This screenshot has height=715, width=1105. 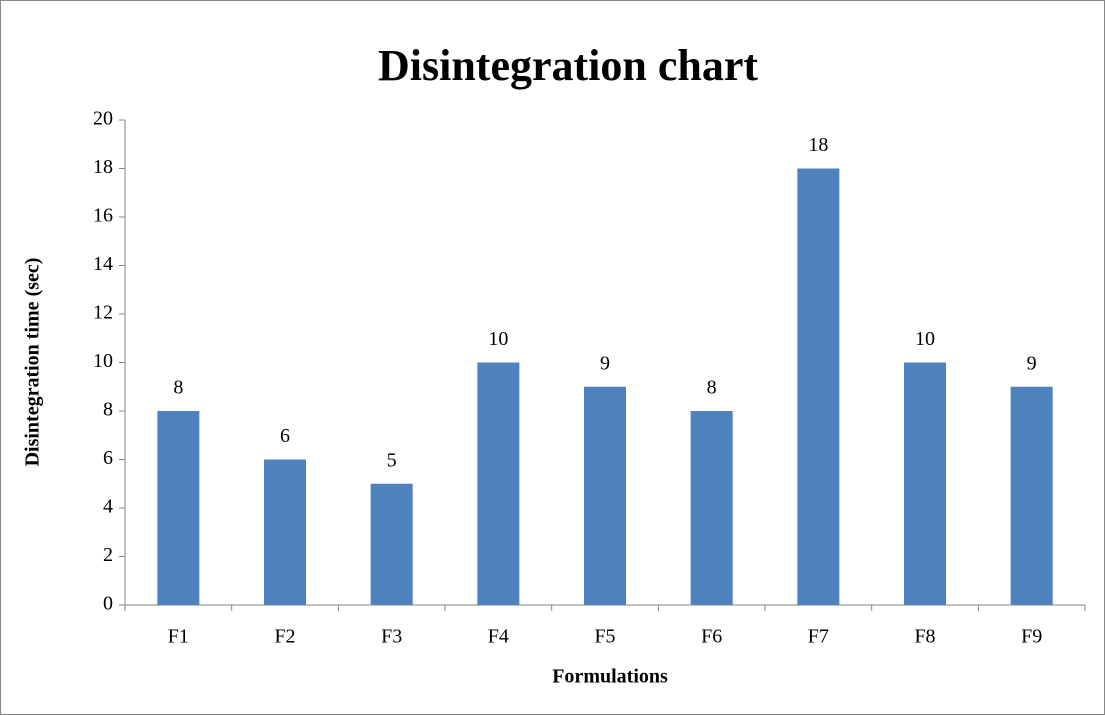 I want to click on y-axis-label: Disintegration time (sec), so click(x=33, y=362).